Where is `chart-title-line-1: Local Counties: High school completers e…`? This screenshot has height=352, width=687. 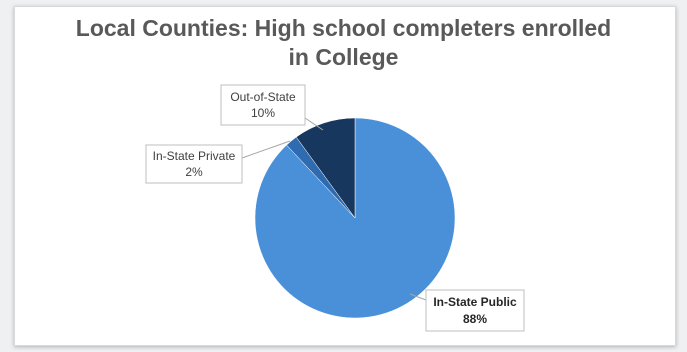
chart-title-line-1: Local Counties: High school completers e… is located at coordinates (343, 28).